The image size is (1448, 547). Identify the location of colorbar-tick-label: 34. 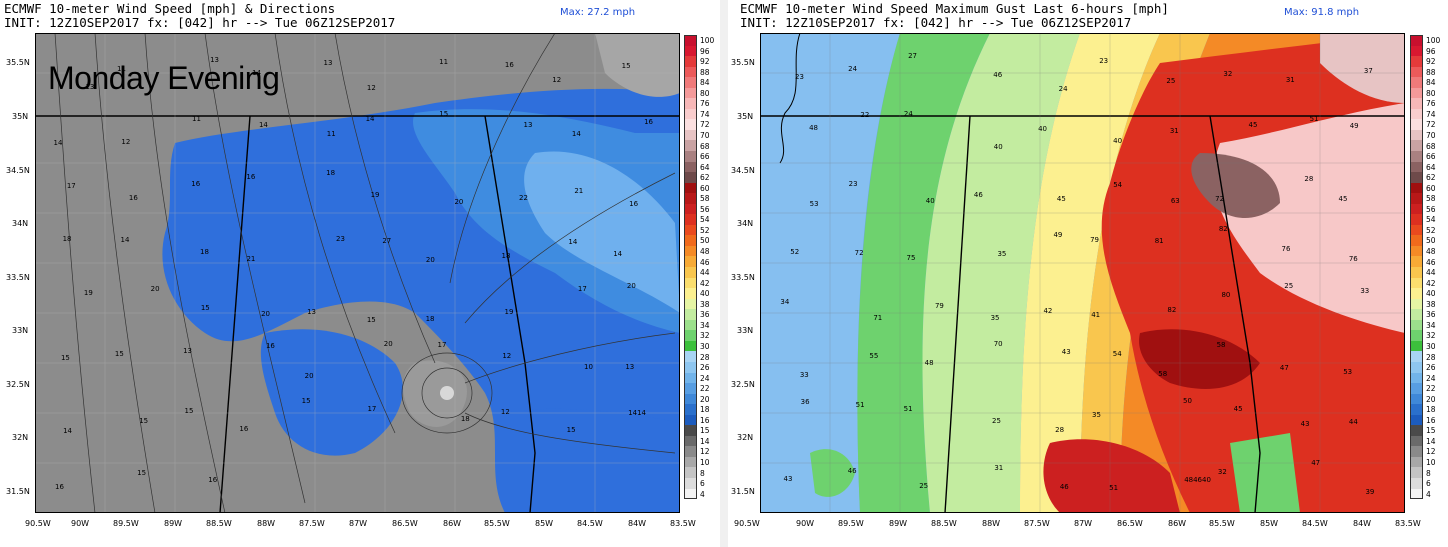
(705, 325).